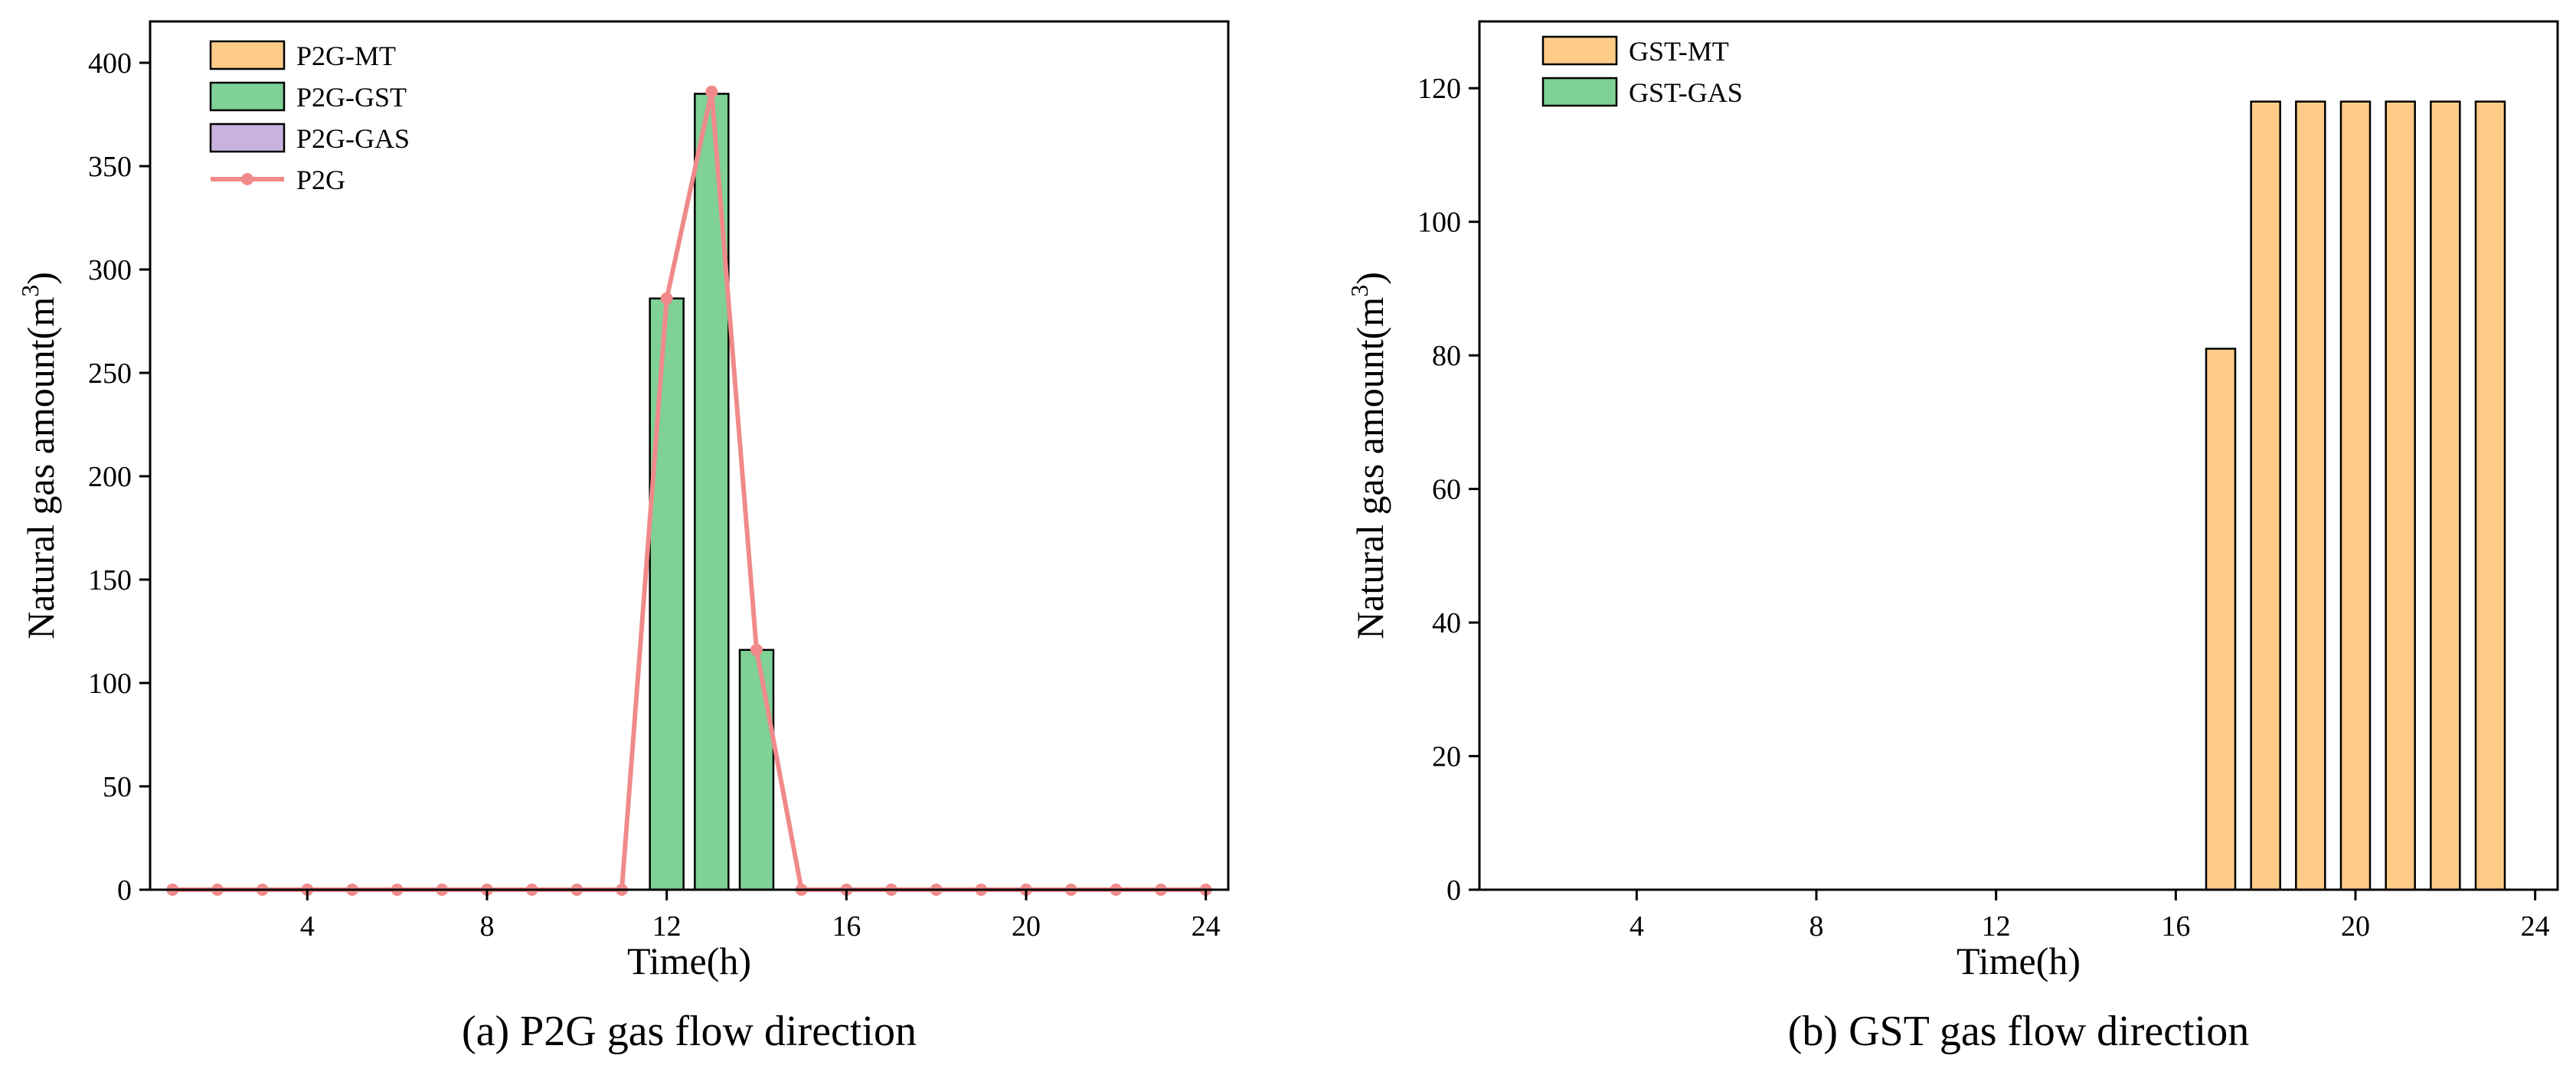  I want to click on legend-label-p2g-gas: P2G-GAS, so click(353, 138).